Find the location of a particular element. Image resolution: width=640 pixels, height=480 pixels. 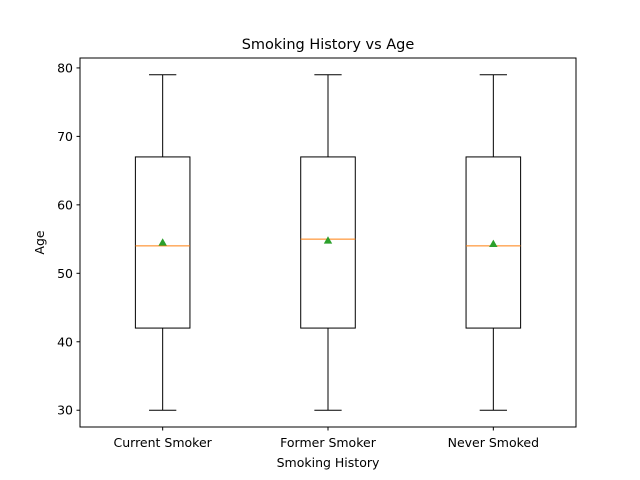

chart-title: Smoking History vs Age is located at coordinates (328, 45).